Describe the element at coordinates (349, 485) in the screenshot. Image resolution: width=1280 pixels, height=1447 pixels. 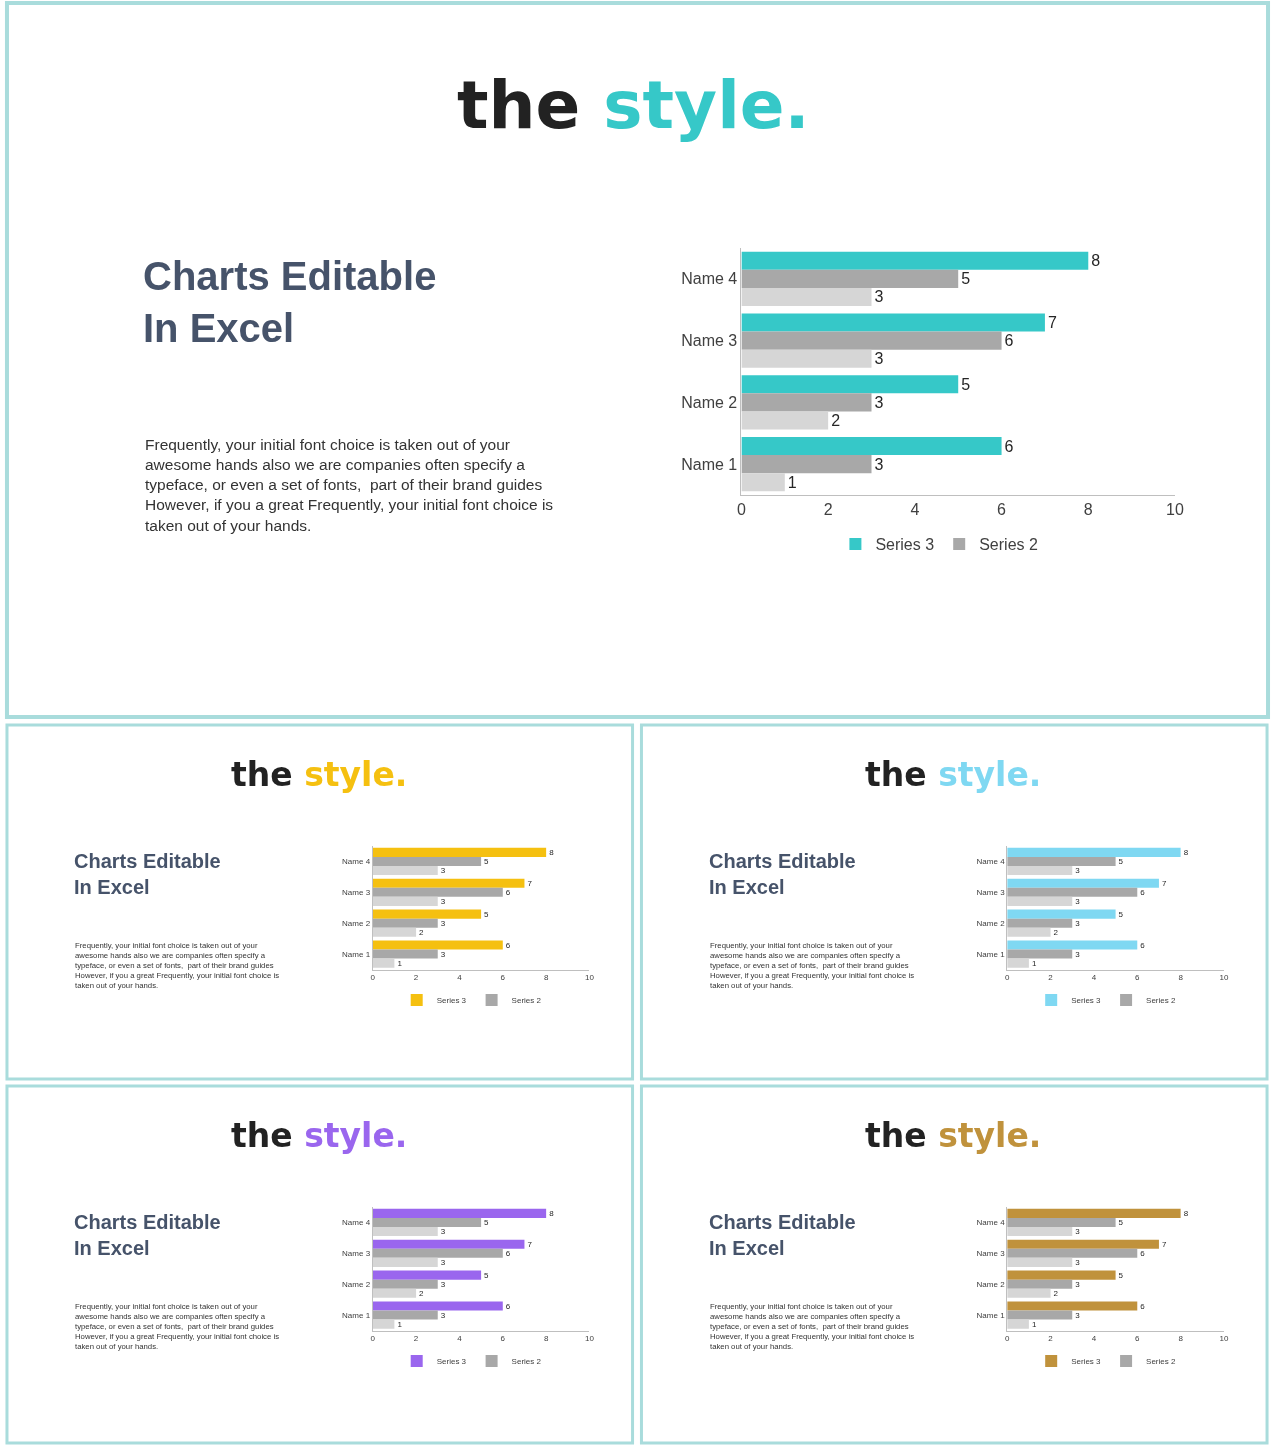
I see `text: Frequently, your initial font choice is taken out of your awesome hands also we are companies often specify a typeface, or even a set of fonts, part of their brand guides However, if you a great Frequently, your initial font choice is taken out of your hands.` at that location.